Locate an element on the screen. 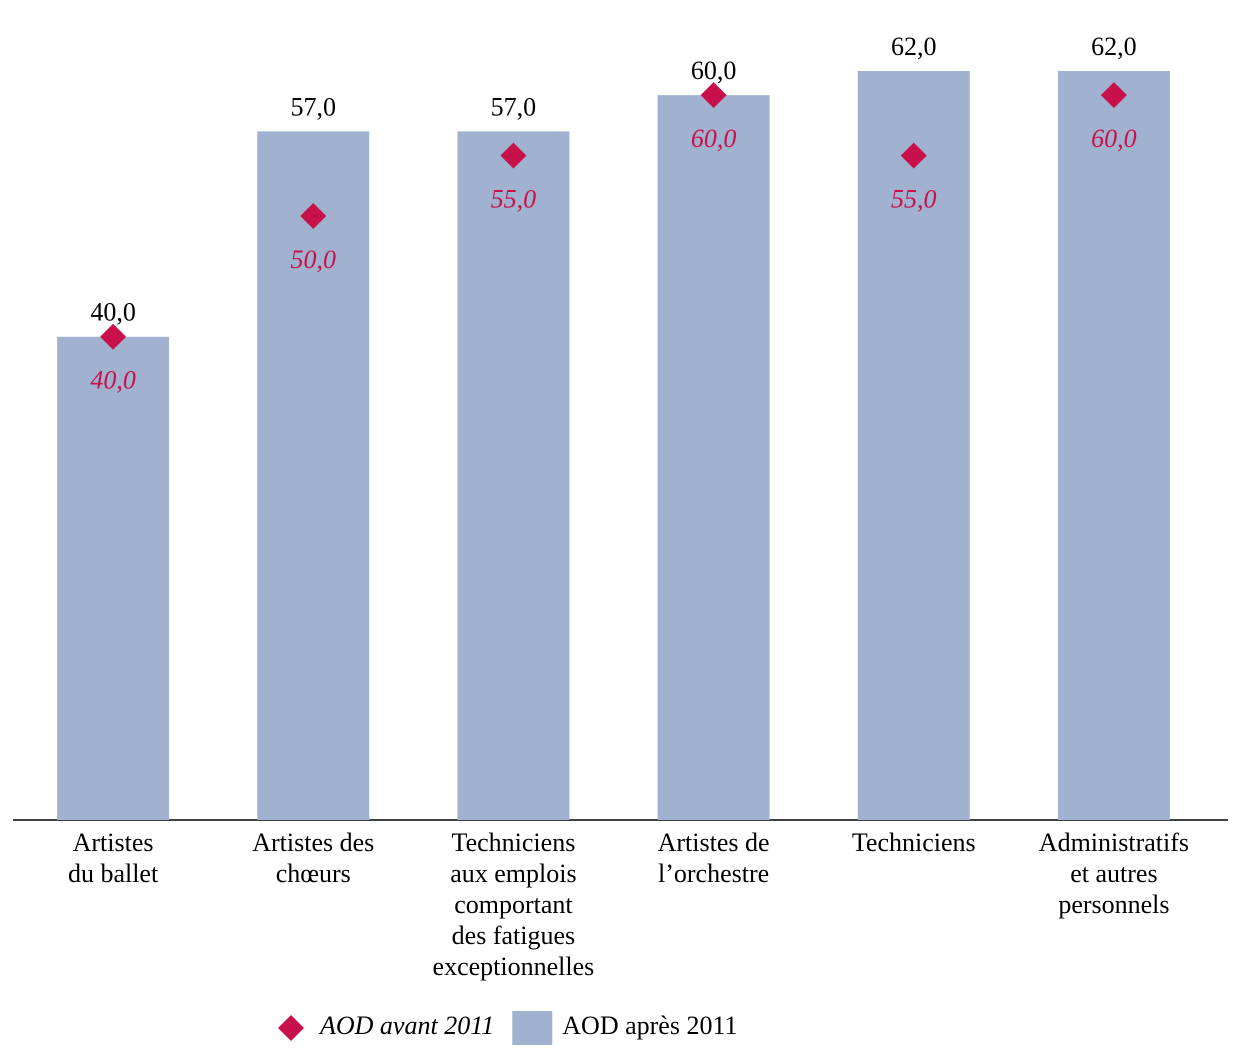 This screenshot has height=1063, width=1238. legend-label: AOD avant 2011 is located at coordinates (406, 1025).